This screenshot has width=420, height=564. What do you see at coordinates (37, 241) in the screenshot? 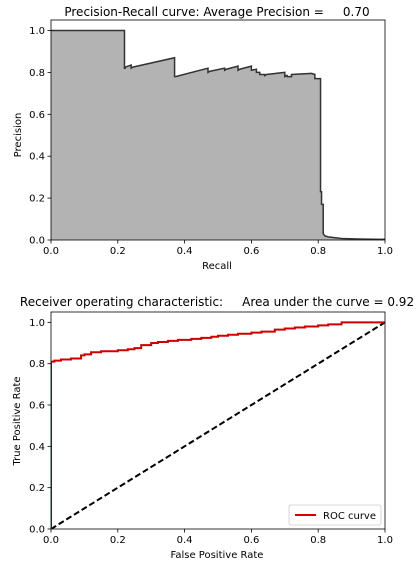
I see `pr-y-tick-label: 0.0` at bounding box center [37, 241].